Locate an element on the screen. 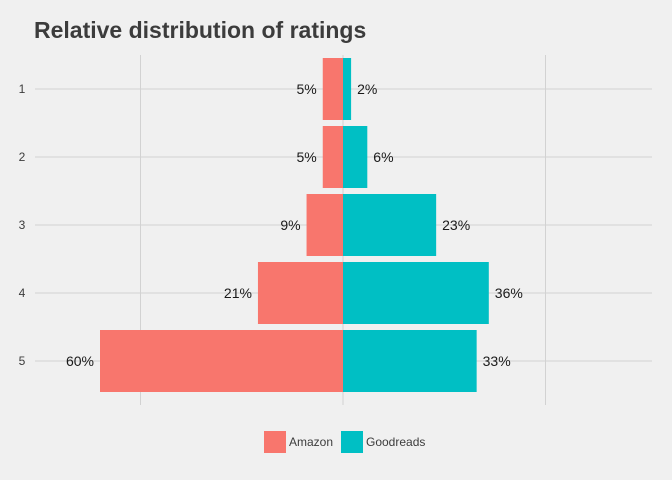 This screenshot has height=480, width=672. y-tick-label: 4 is located at coordinates (22, 293).